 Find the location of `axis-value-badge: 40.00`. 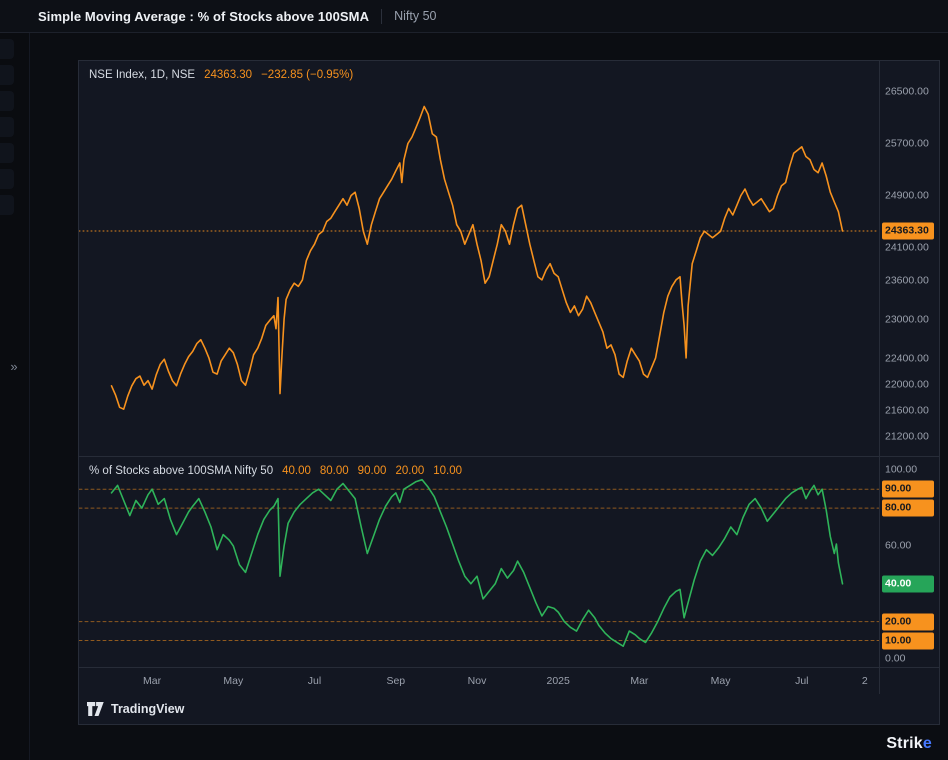

axis-value-badge: 40.00 is located at coordinates (908, 584).